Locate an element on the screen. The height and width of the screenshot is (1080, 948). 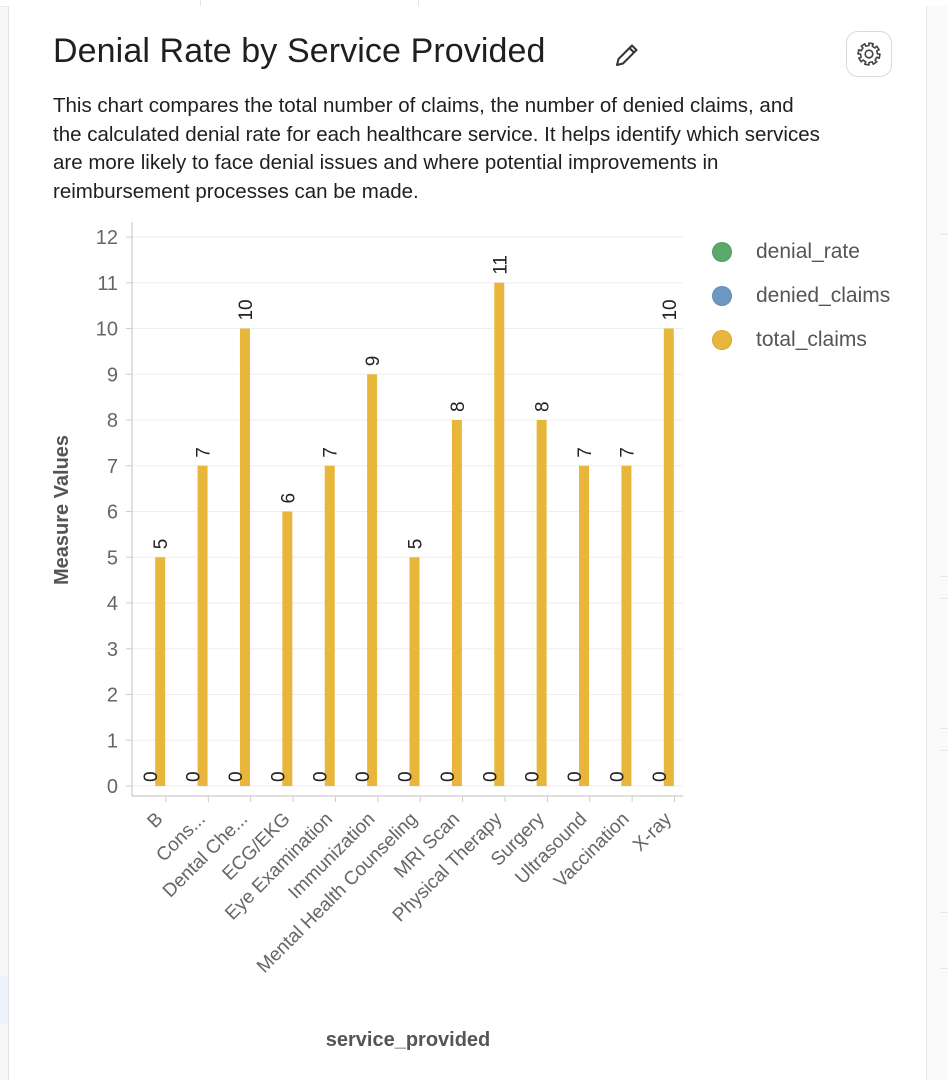
y-tick-label: 1 is located at coordinates (112, 741).